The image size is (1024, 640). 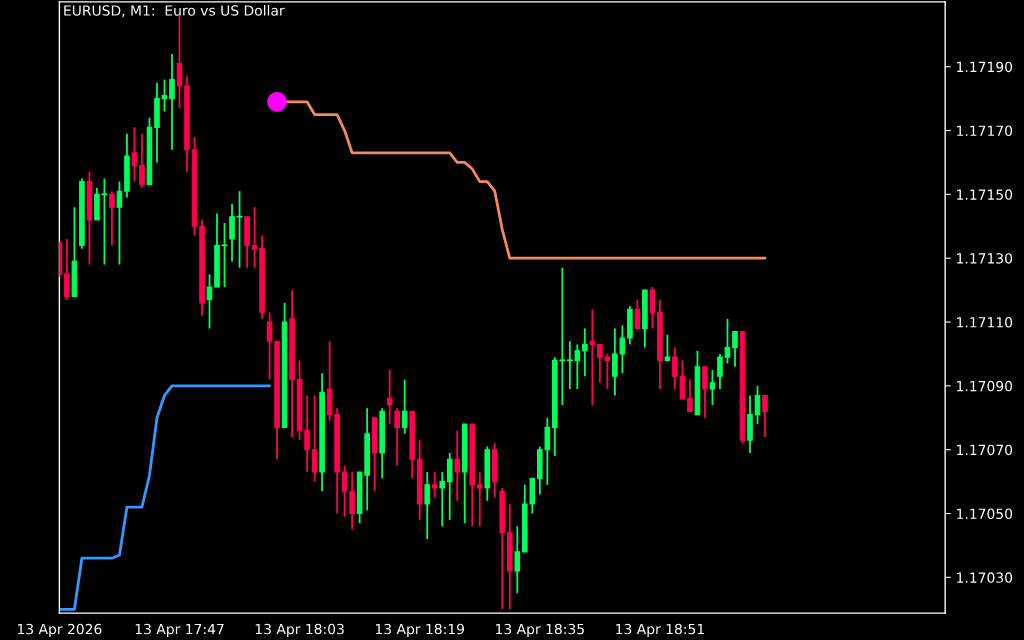 I want to click on y-tick-label: 1.17150, so click(x=985, y=194).